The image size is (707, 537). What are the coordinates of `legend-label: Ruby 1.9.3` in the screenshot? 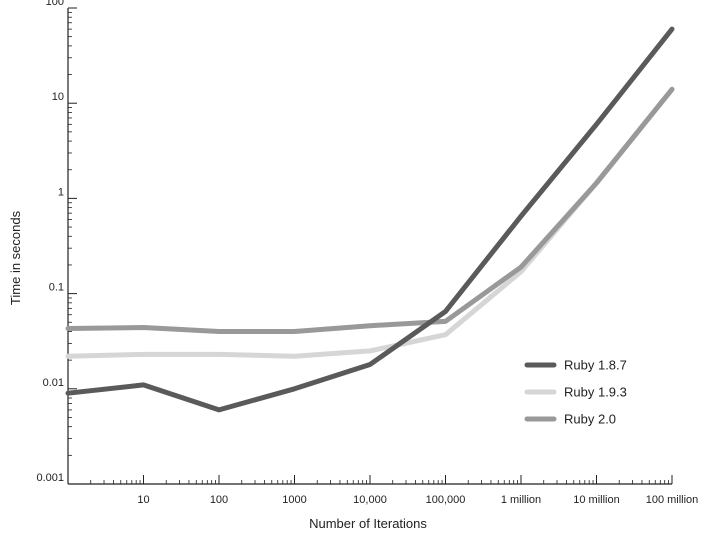 It's located at (595, 392).